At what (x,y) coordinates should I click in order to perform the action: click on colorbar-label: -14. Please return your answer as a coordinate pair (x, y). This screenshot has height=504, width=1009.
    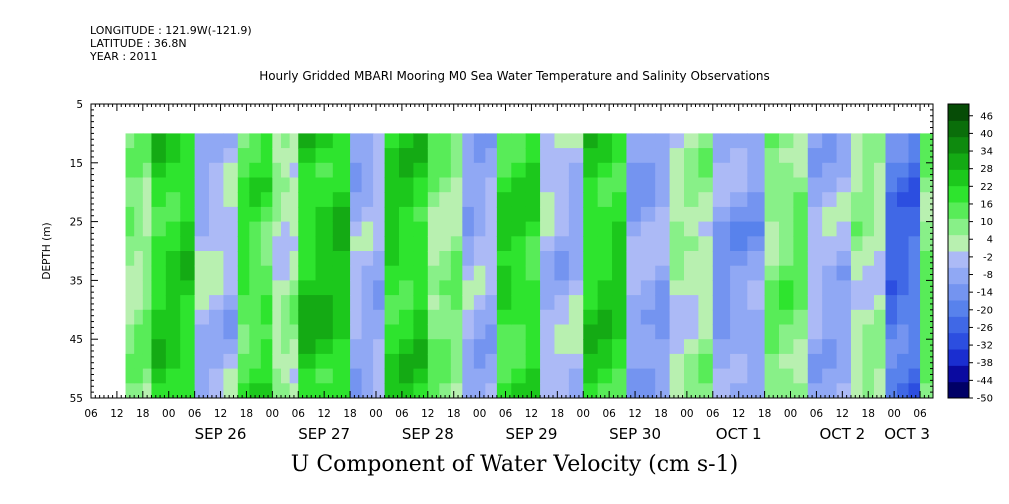
    Looking at the image, I should click on (985, 293).